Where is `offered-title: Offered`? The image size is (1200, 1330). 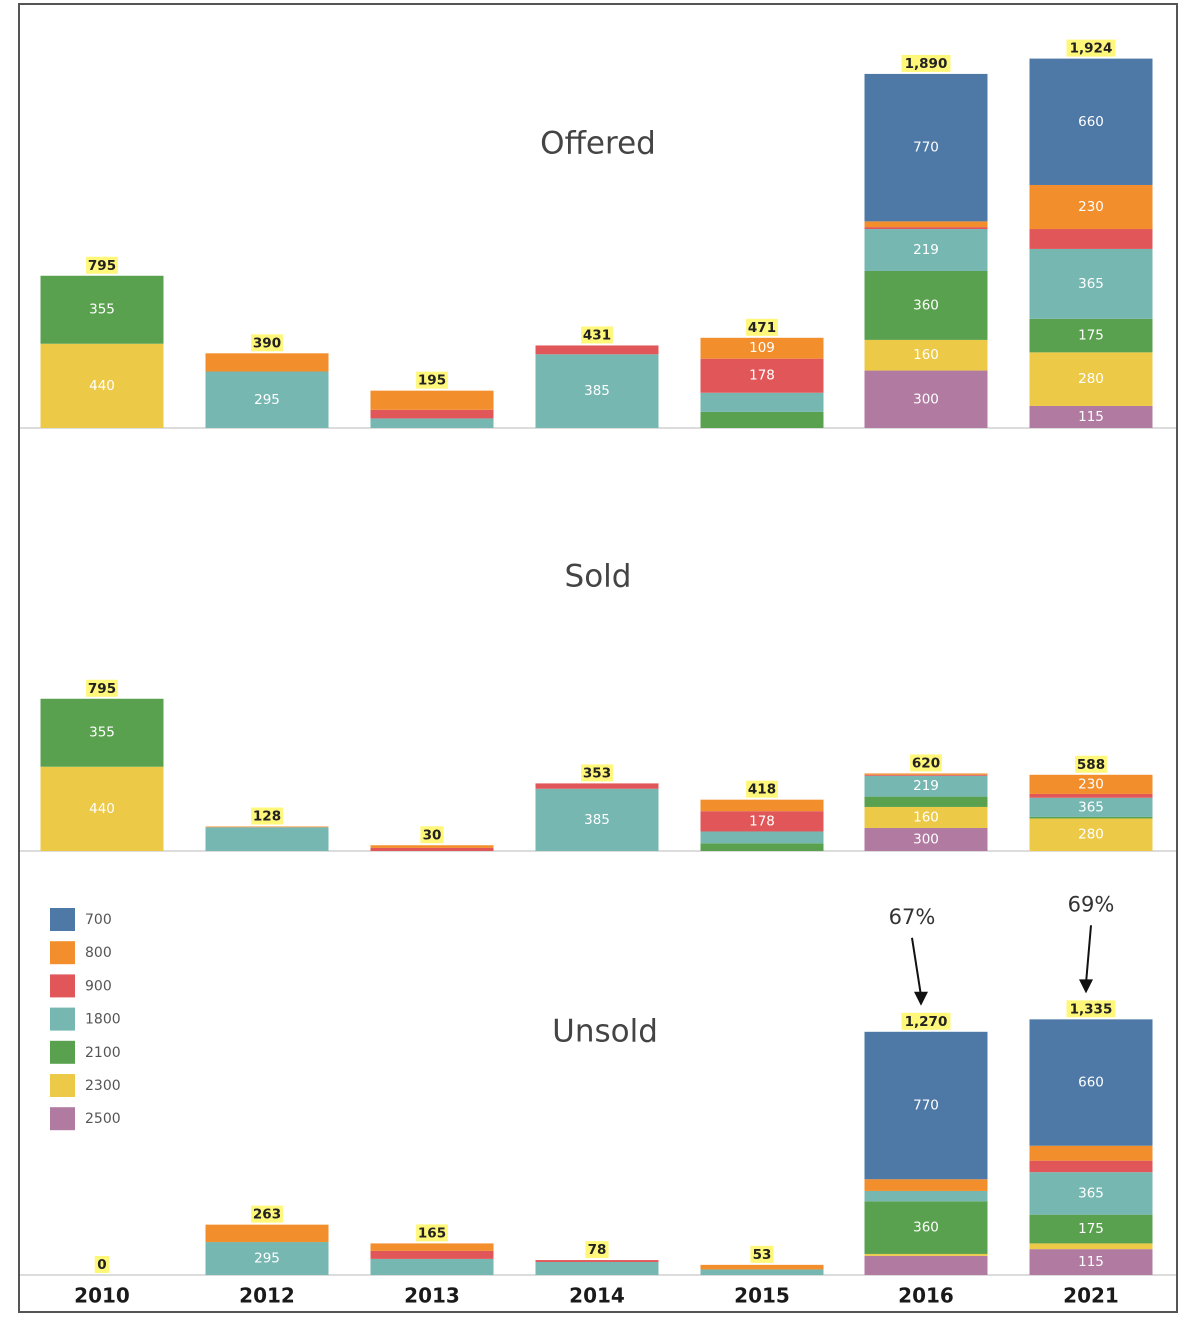
offered-title: Offered is located at coordinates (598, 144).